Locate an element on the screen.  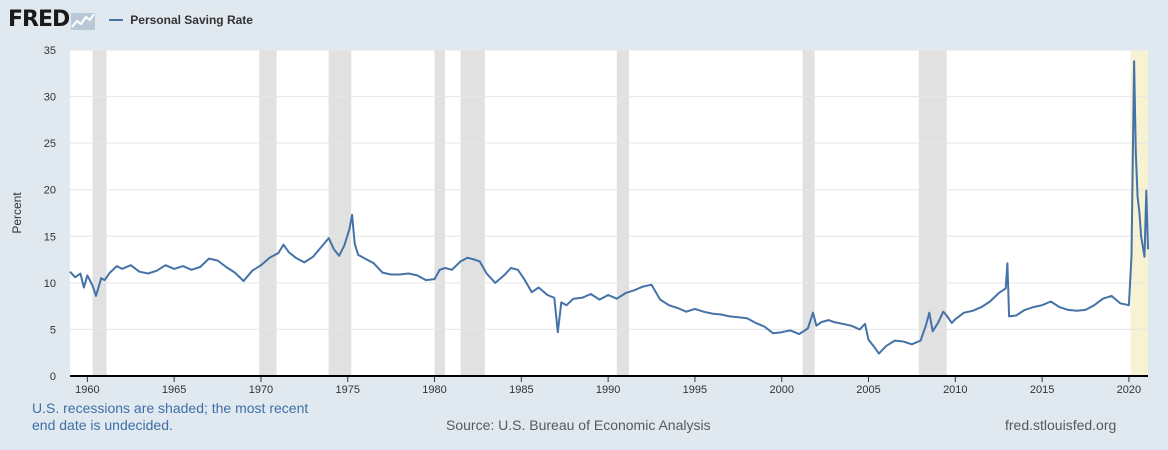
y-tick-label: 10 is located at coordinates (50, 284).